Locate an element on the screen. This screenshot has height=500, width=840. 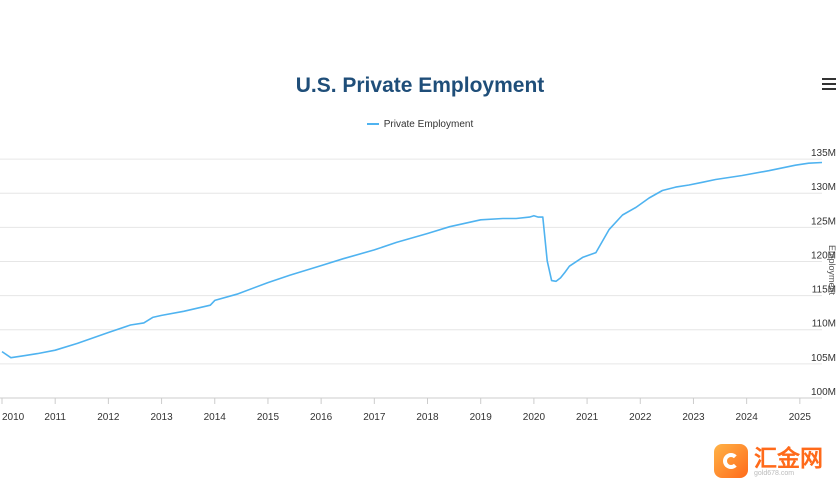
x-tick-label: 2019 is located at coordinates (481, 417).